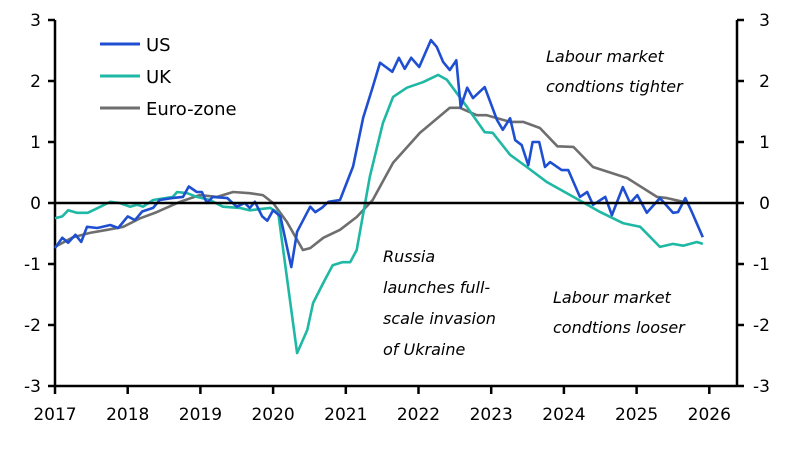  What do you see at coordinates (764, 82) in the screenshot?
I see `y-tick-label-right: 2` at bounding box center [764, 82].